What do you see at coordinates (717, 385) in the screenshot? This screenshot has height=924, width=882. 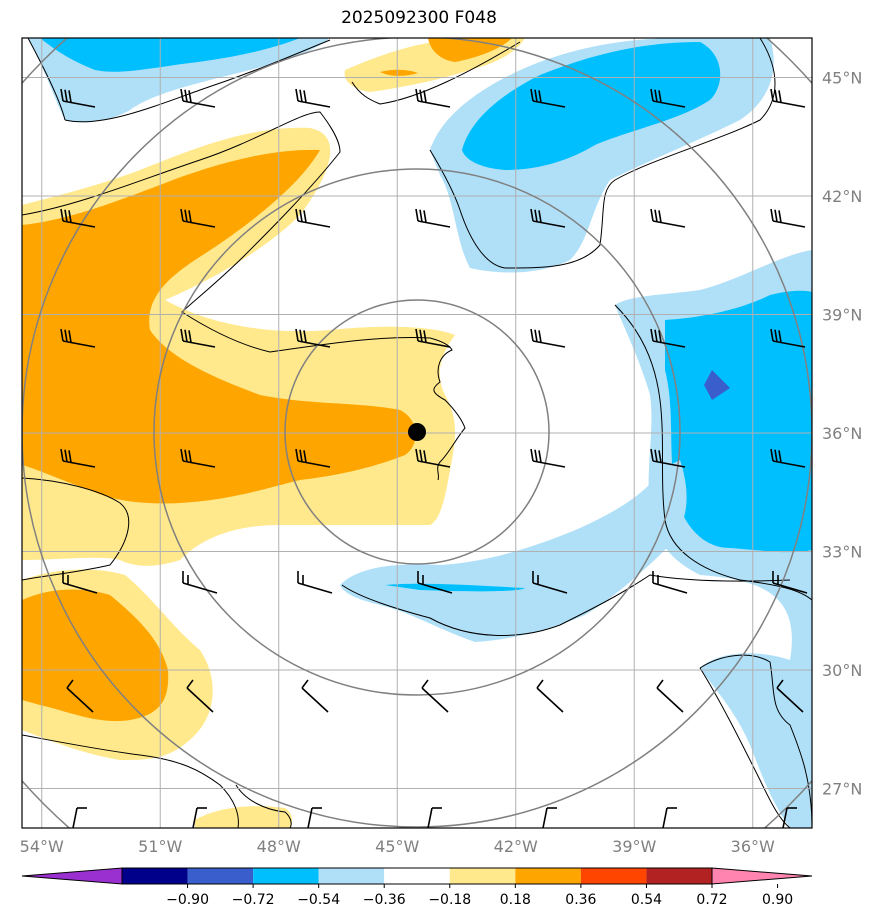 I see `negative-anomaly-east-core` at bounding box center [717, 385].